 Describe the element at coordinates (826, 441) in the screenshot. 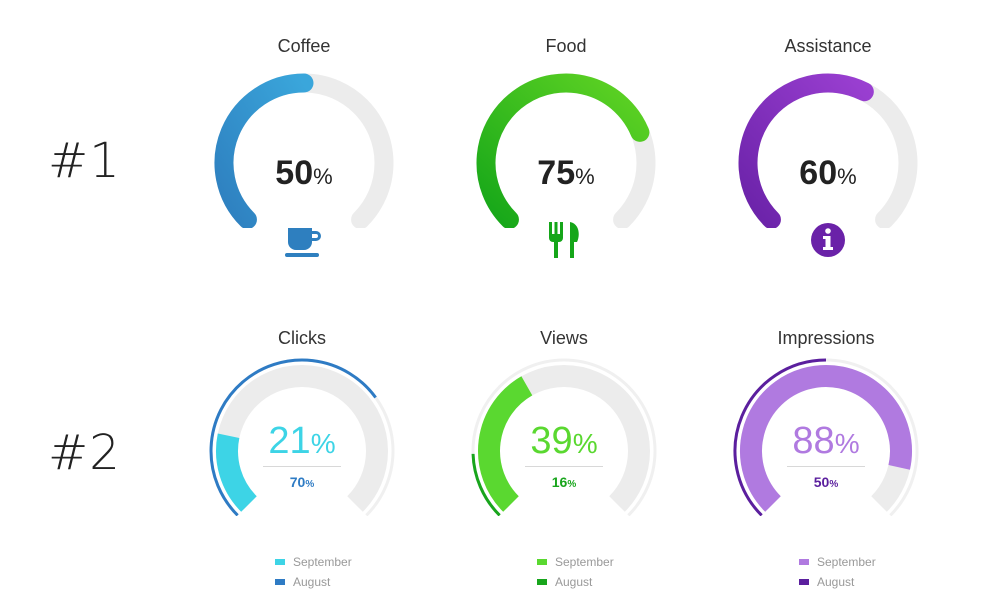

I see `gauge-main-value: 88%` at that location.